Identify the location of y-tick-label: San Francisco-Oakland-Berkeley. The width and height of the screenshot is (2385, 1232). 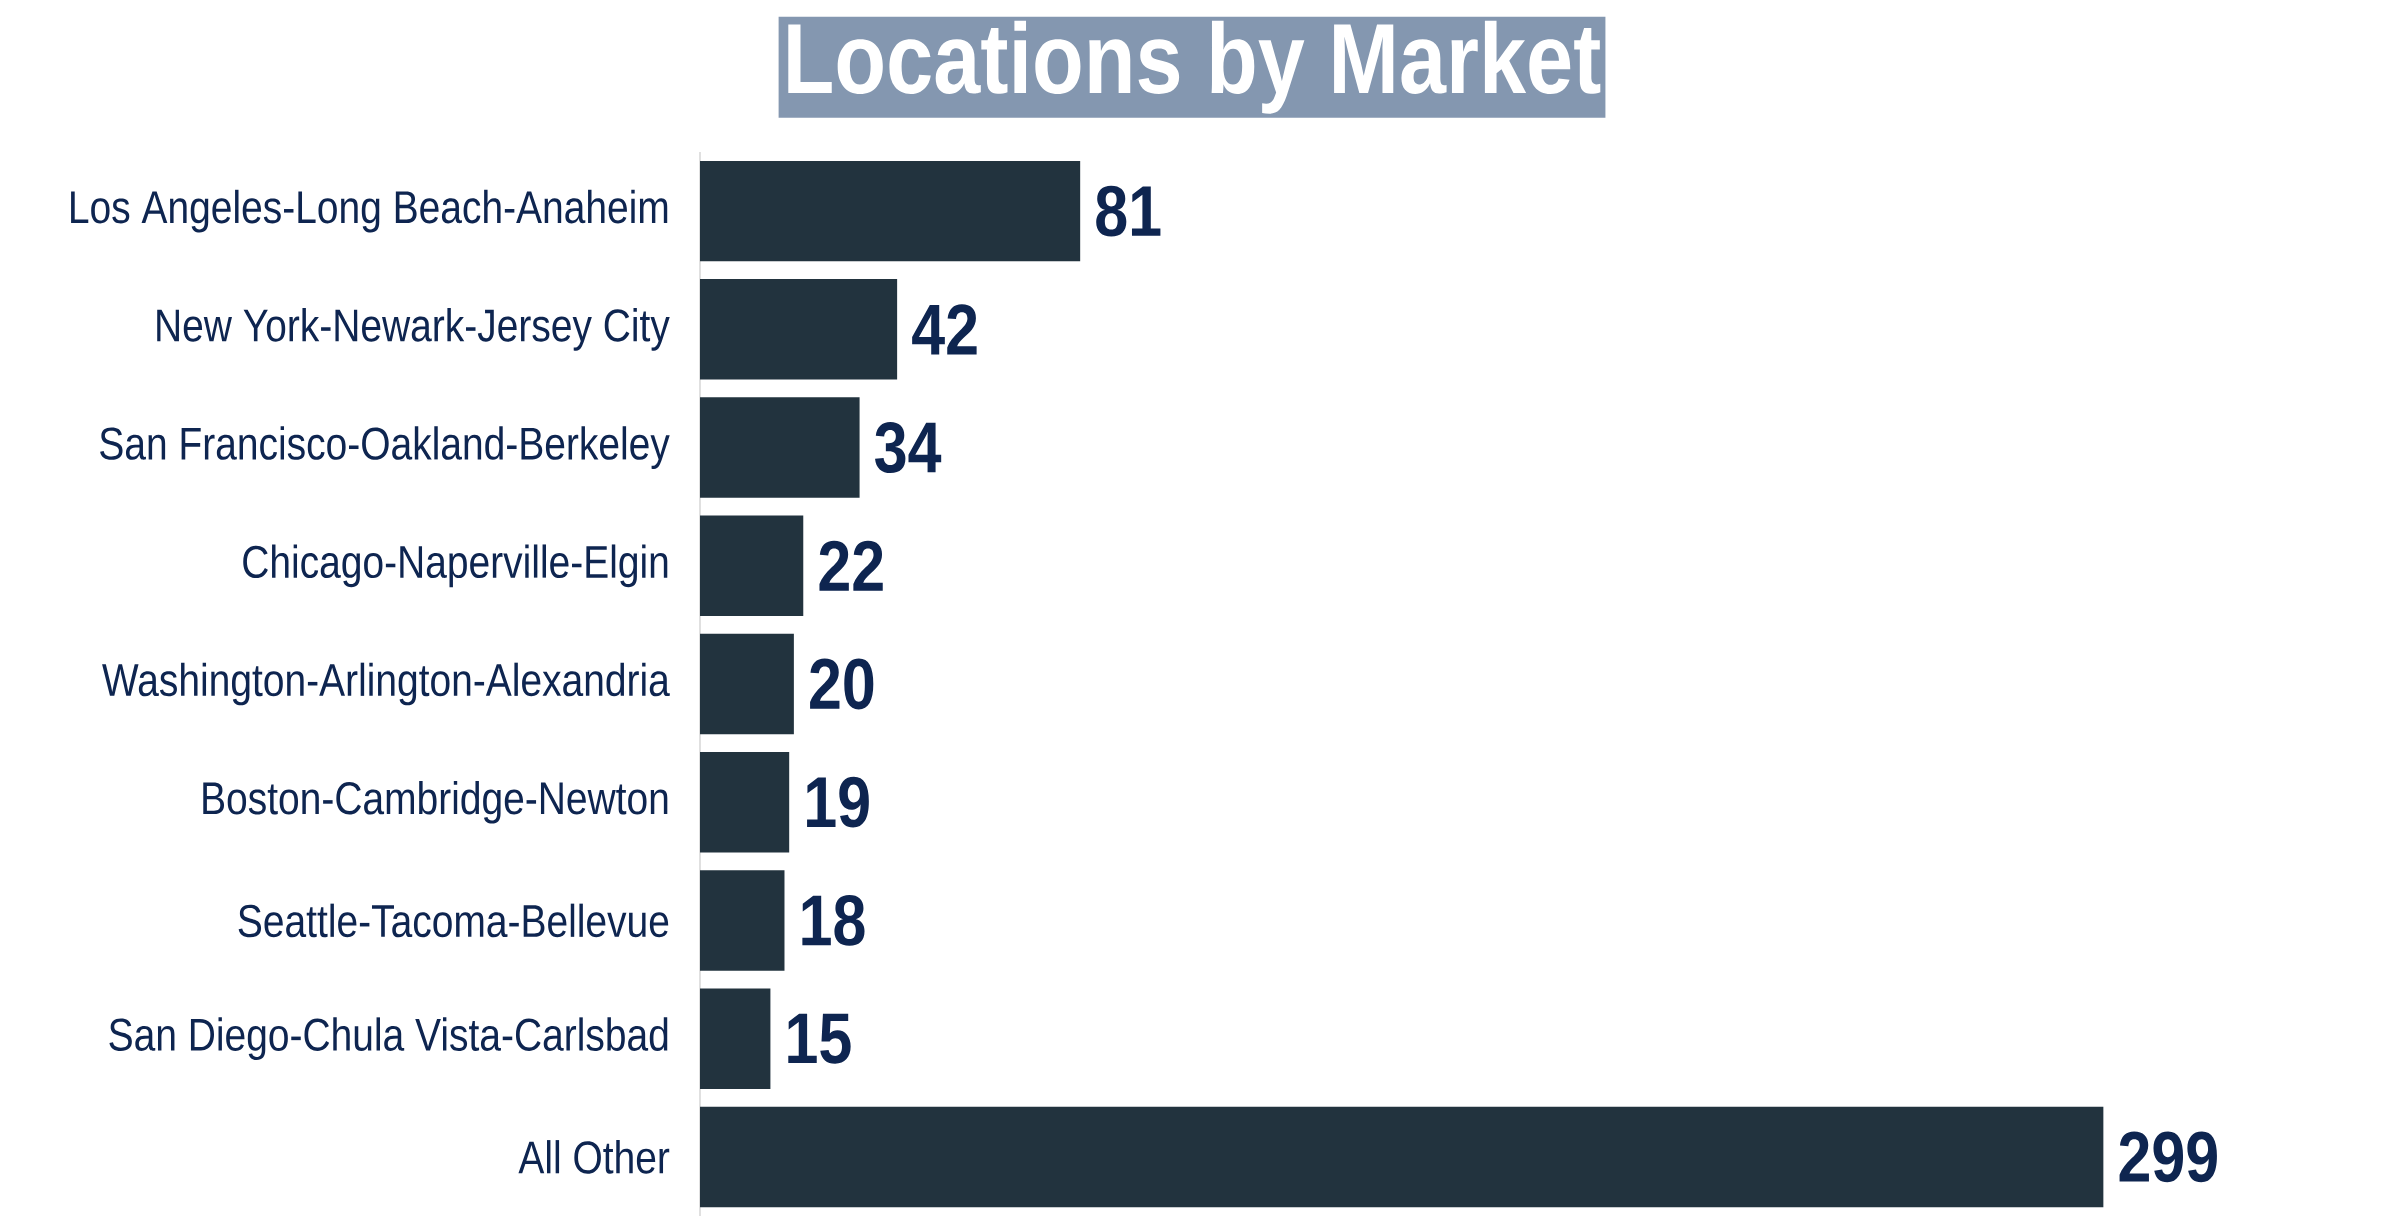
(385, 447).